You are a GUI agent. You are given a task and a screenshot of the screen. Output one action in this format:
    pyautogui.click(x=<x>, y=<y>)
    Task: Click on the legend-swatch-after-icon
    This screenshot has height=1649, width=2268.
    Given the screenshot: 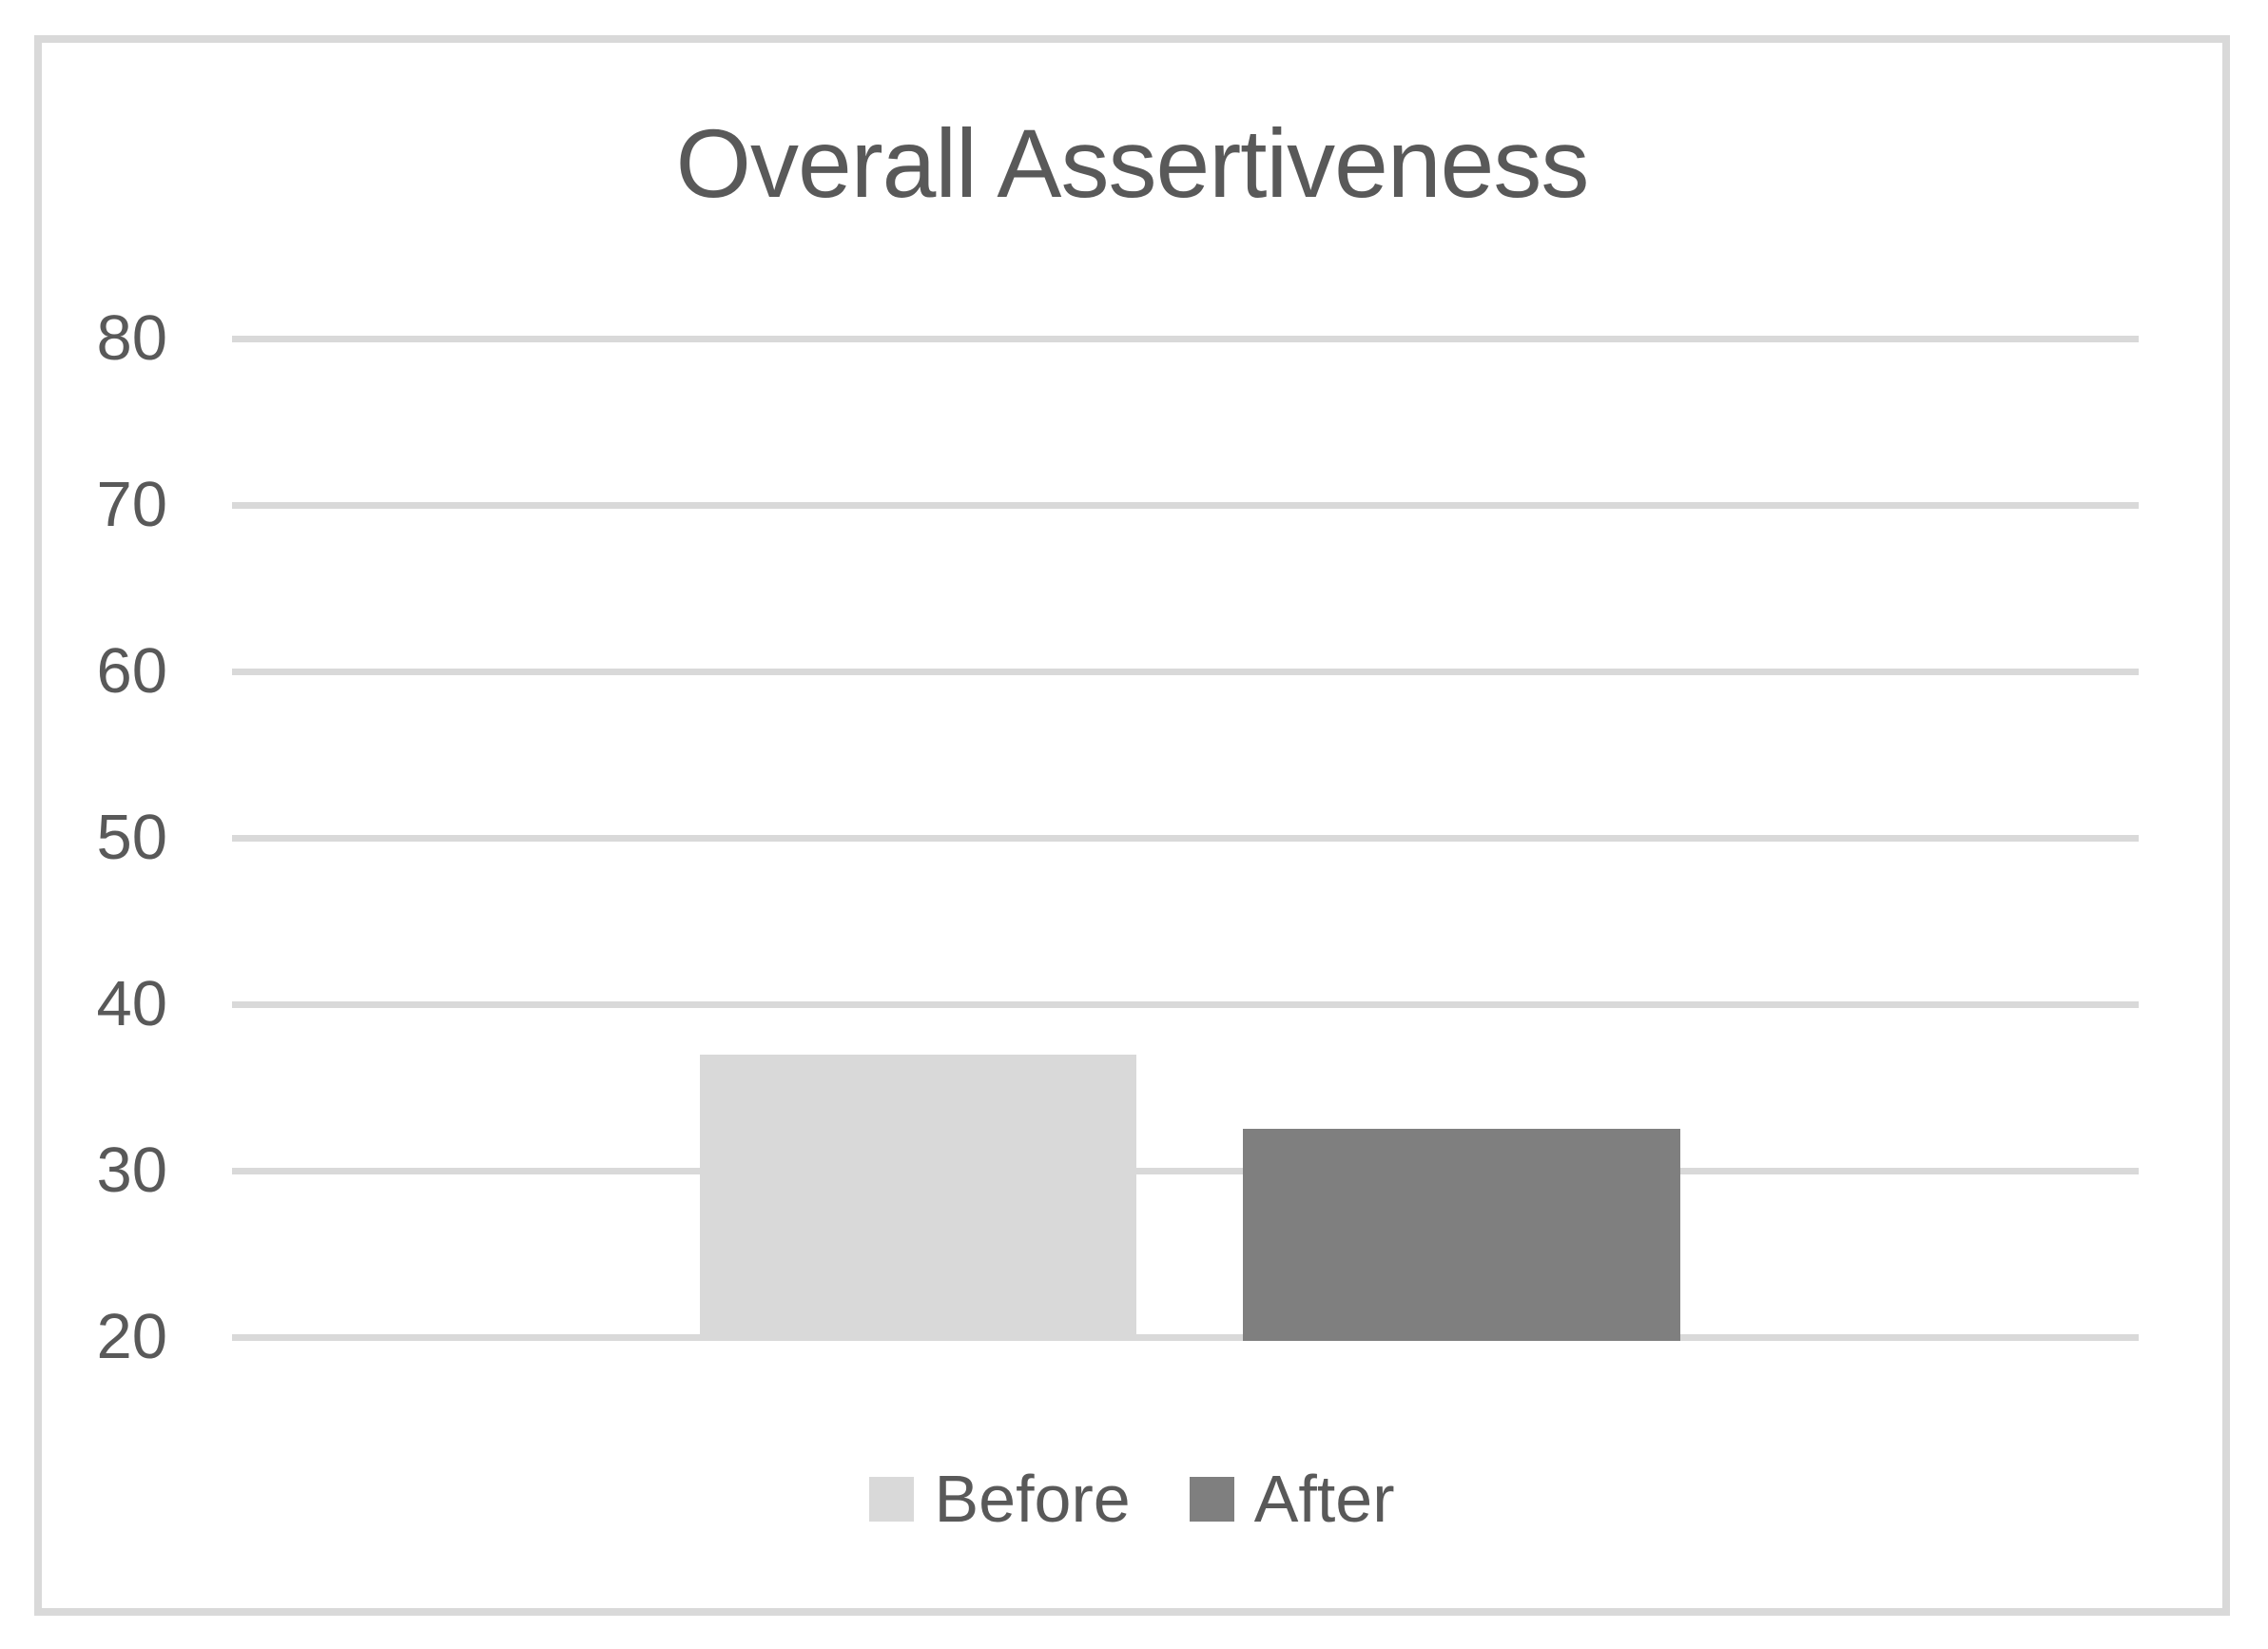 What is the action you would take?
    pyautogui.click(x=1211, y=1499)
    